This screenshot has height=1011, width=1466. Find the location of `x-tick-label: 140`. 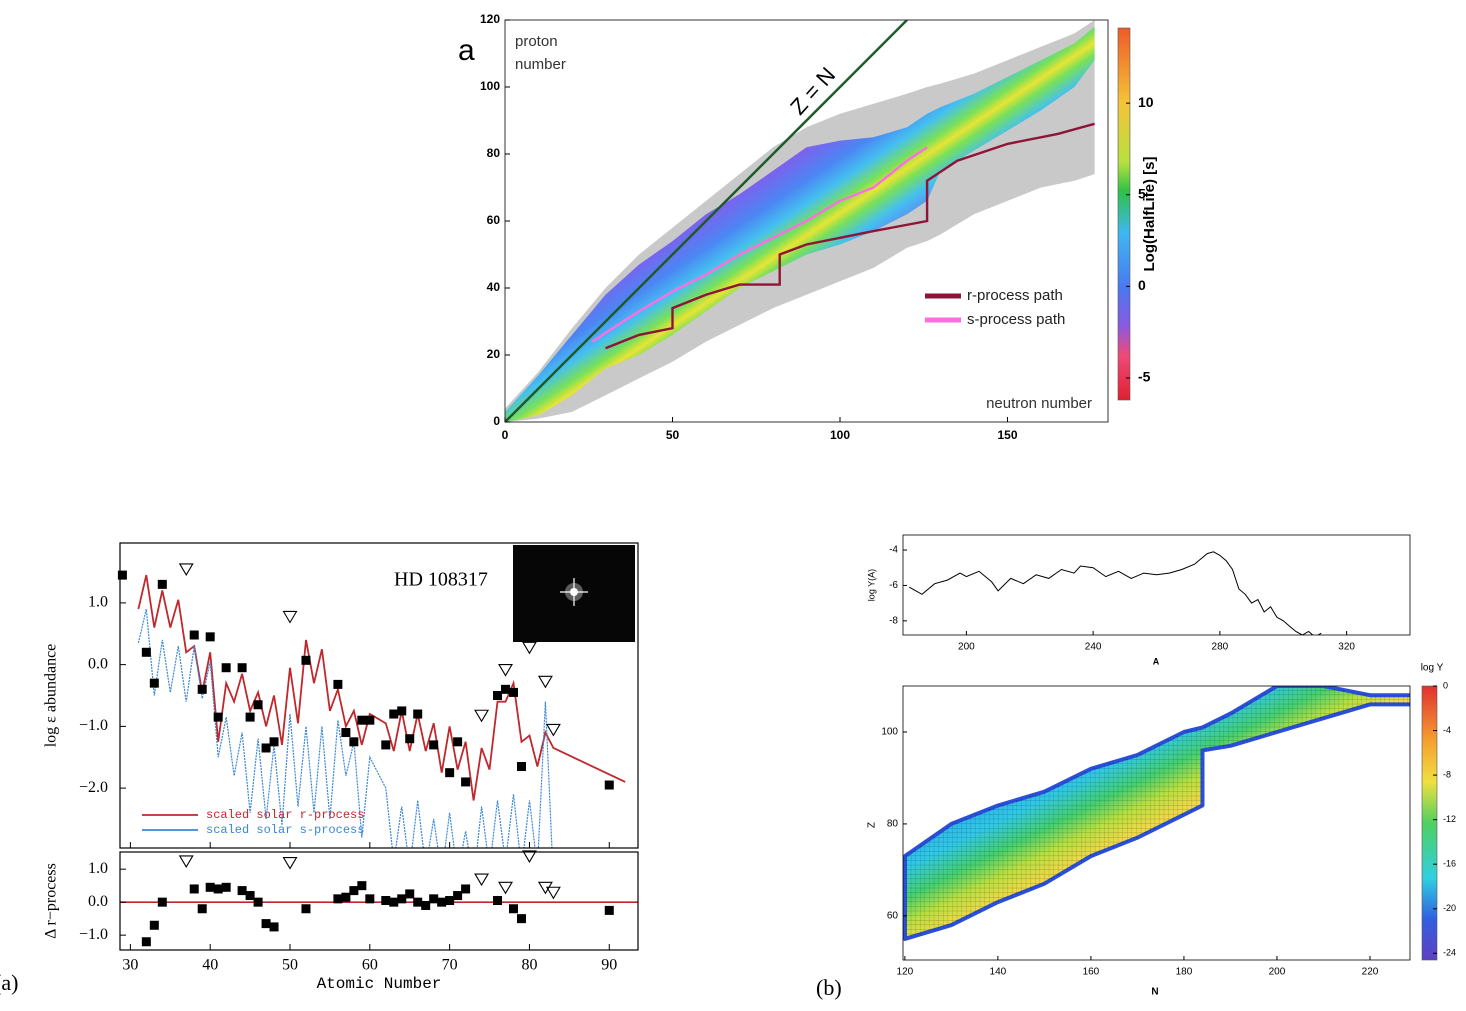

x-tick-label: 140 is located at coordinates (998, 972).